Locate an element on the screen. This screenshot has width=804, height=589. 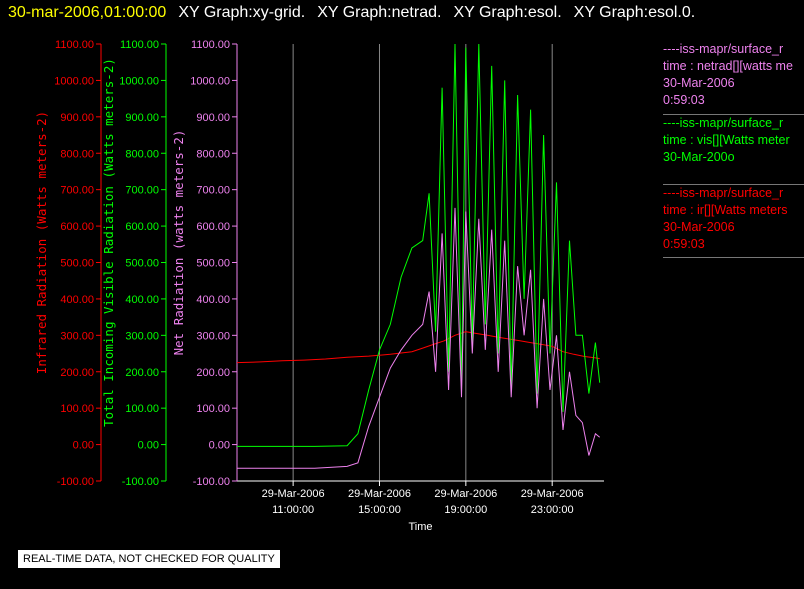
legend-ir-line1: ----iss-mapr/surface_r is located at coordinates (723, 193).